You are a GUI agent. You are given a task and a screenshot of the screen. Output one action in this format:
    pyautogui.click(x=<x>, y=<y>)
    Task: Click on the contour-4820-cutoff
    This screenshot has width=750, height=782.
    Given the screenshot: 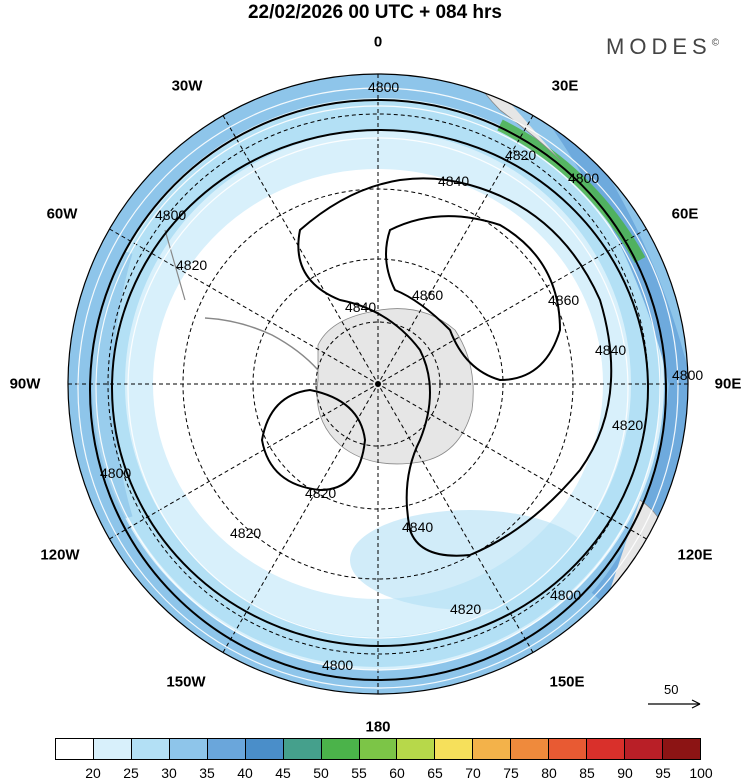 What is the action you would take?
    pyautogui.click(x=313, y=440)
    